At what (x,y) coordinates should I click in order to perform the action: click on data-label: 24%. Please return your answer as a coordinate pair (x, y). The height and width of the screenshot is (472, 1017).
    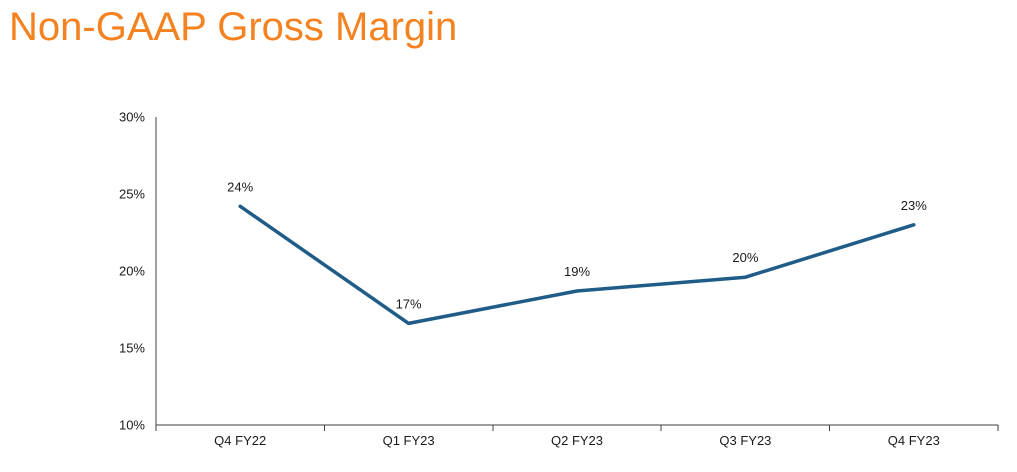
    Looking at the image, I should click on (240, 186).